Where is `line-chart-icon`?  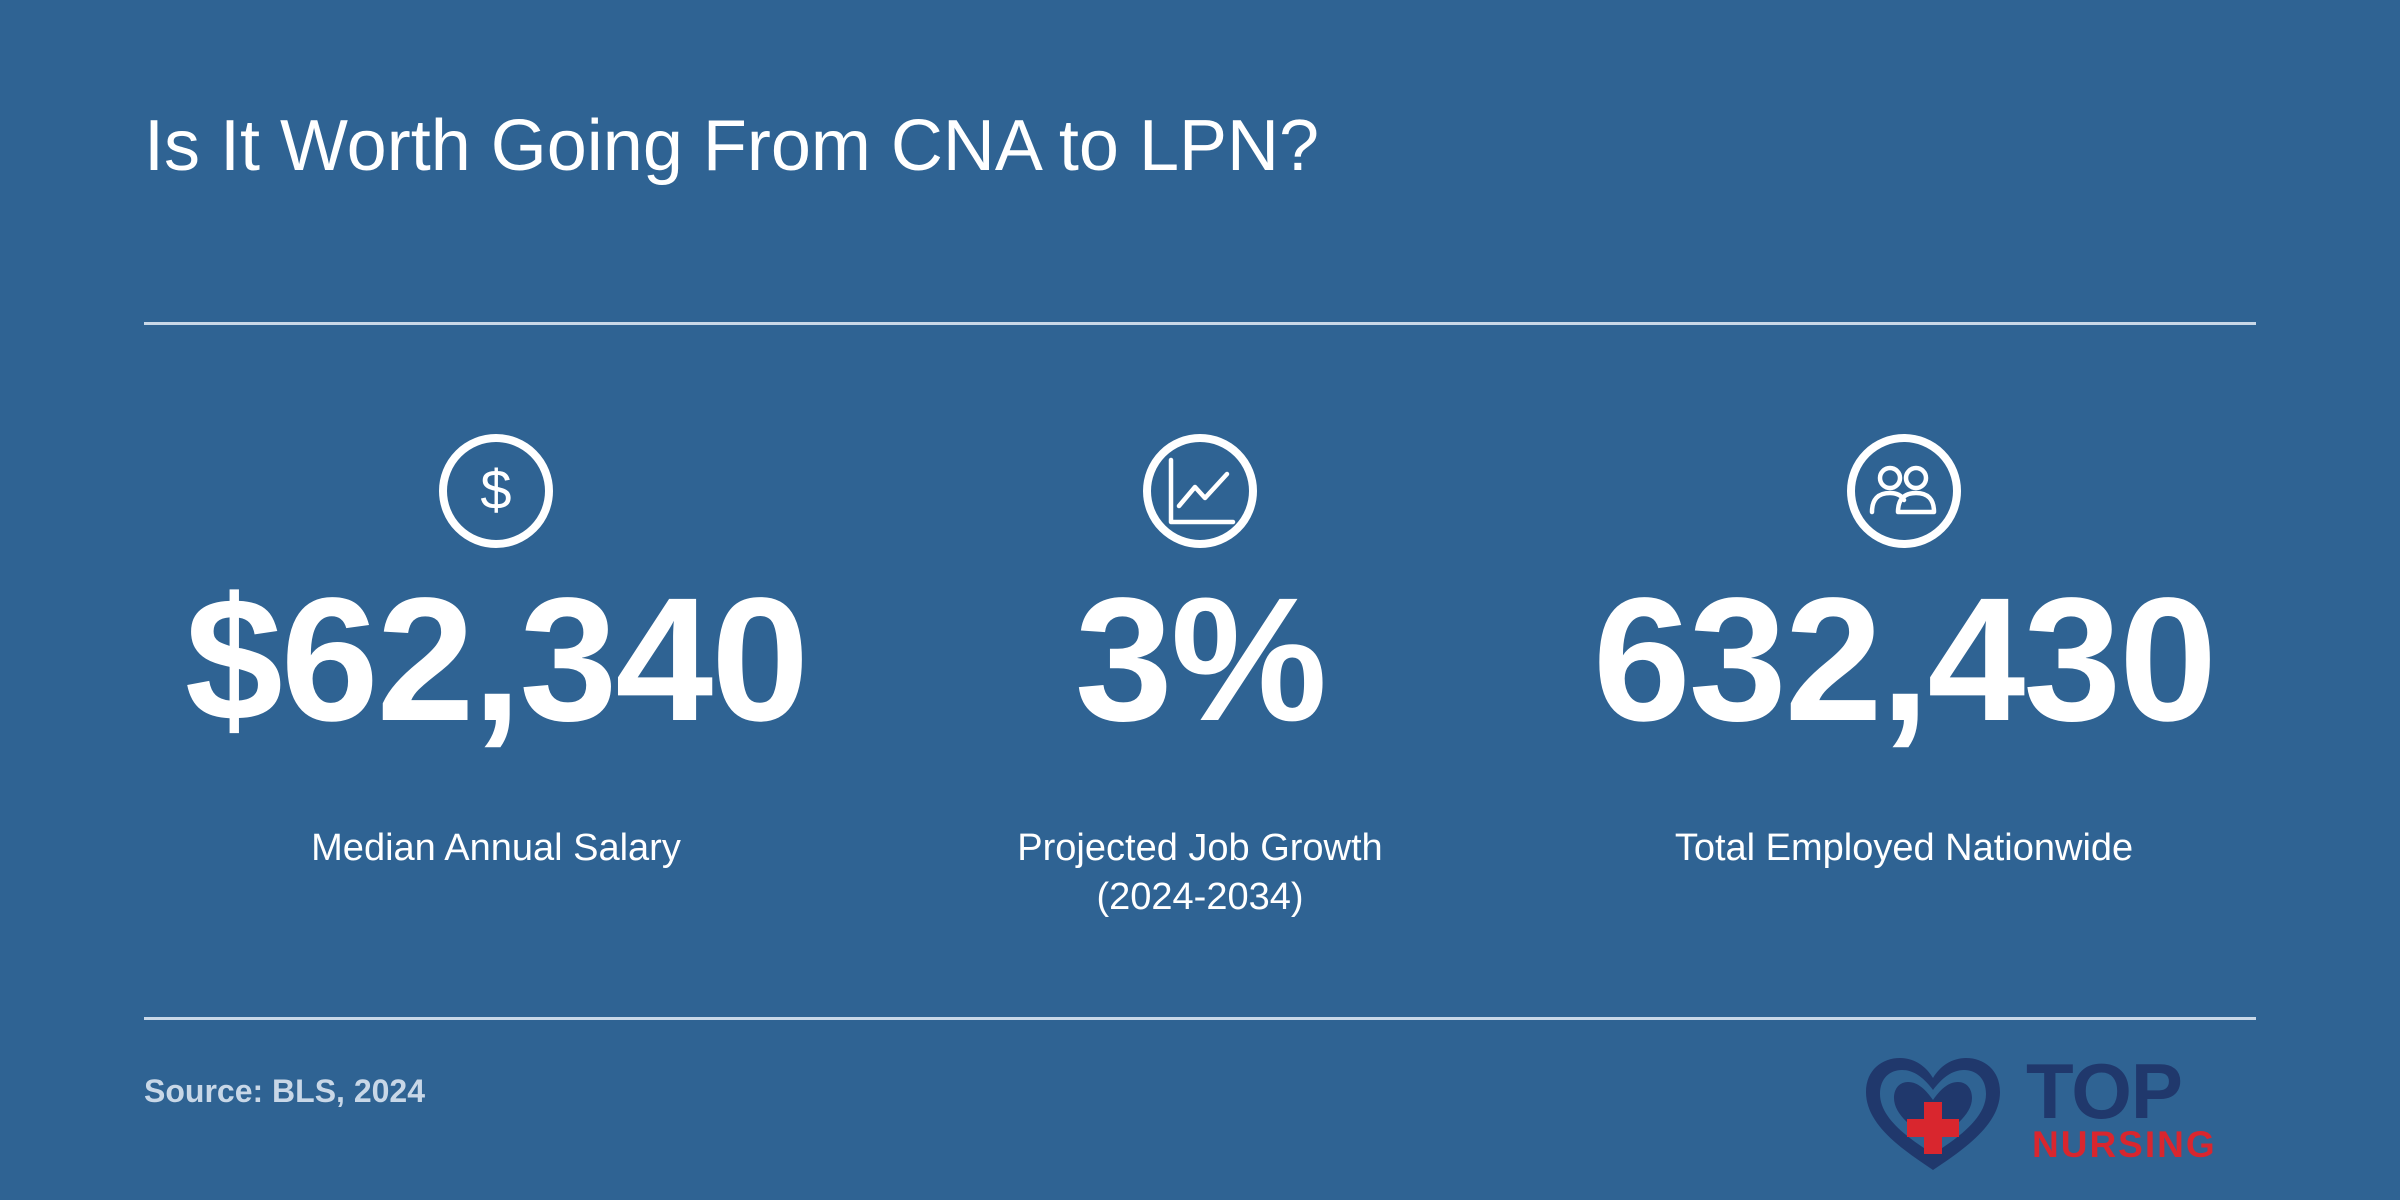 line-chart-icon is located at coordinates (1200, 491).